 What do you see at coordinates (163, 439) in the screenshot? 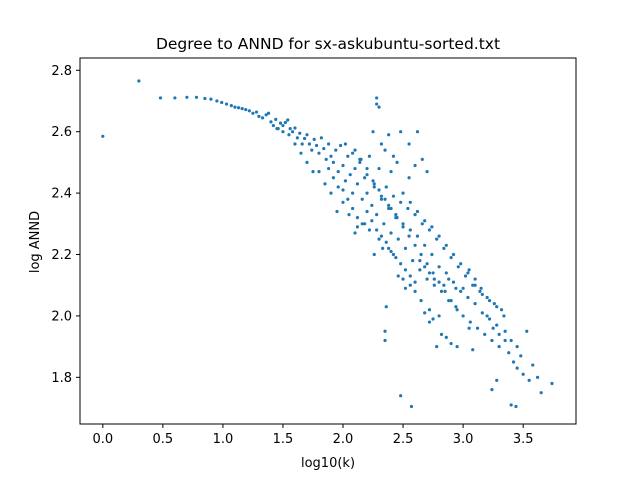
I see `x-tick-label: 0.5` at bounding box center [163, 439].